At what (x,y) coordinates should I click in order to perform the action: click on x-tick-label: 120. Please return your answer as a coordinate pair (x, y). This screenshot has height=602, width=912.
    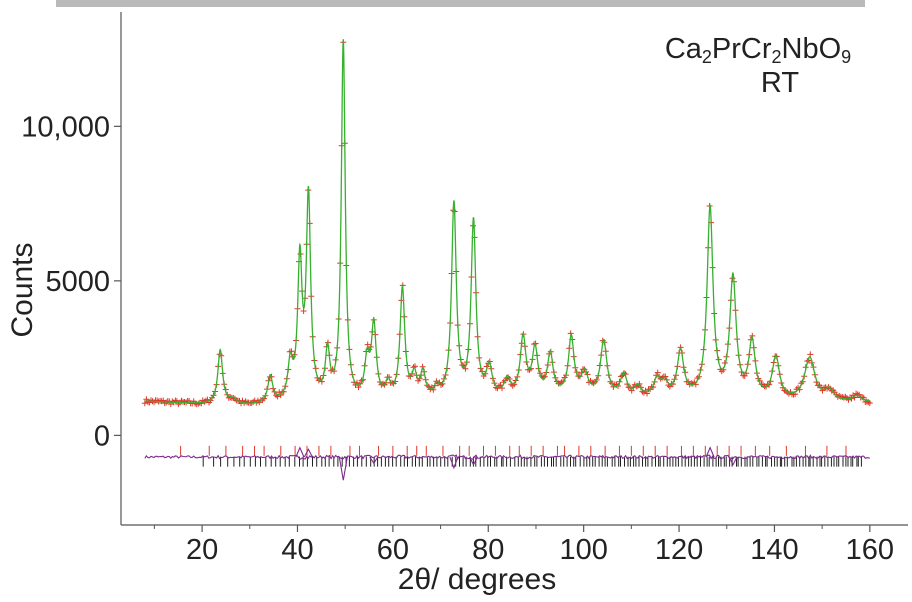
    Looking at the image, I should click on (679, 550).